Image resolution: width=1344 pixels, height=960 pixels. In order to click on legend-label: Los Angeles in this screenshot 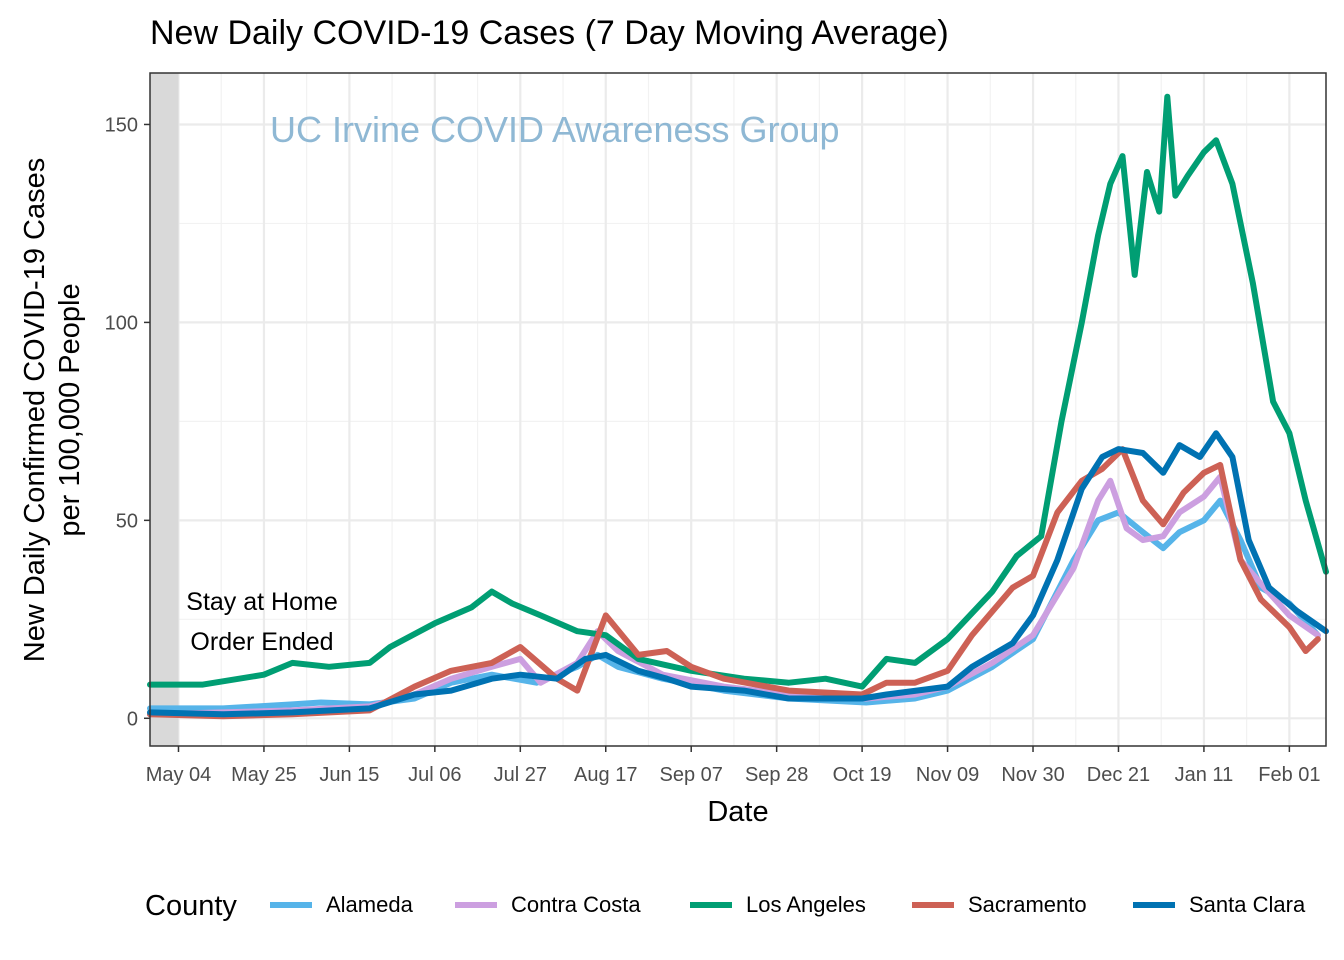, I will do `click(806, 904)`.